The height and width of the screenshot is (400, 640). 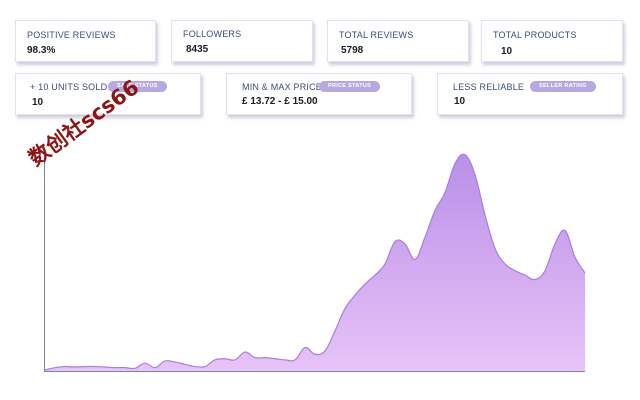 What do you see at coordinates (489, 87) in the screenshot?
I see `stat-label: LESS RELIABLE` at bounding box center [489, 87].